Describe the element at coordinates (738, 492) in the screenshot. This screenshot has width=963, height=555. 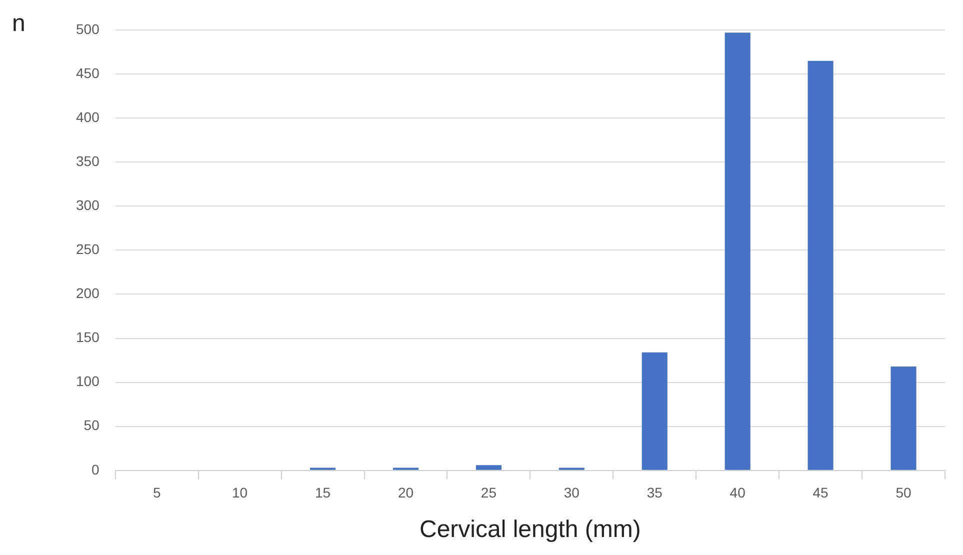
I see `x-tick-label: 40` at that location.